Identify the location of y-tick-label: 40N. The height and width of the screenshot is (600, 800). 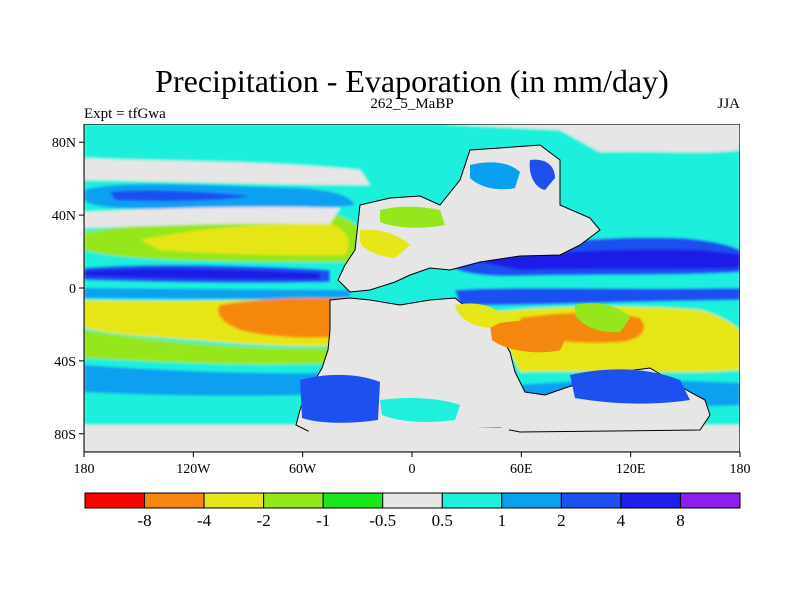
(64, 216).